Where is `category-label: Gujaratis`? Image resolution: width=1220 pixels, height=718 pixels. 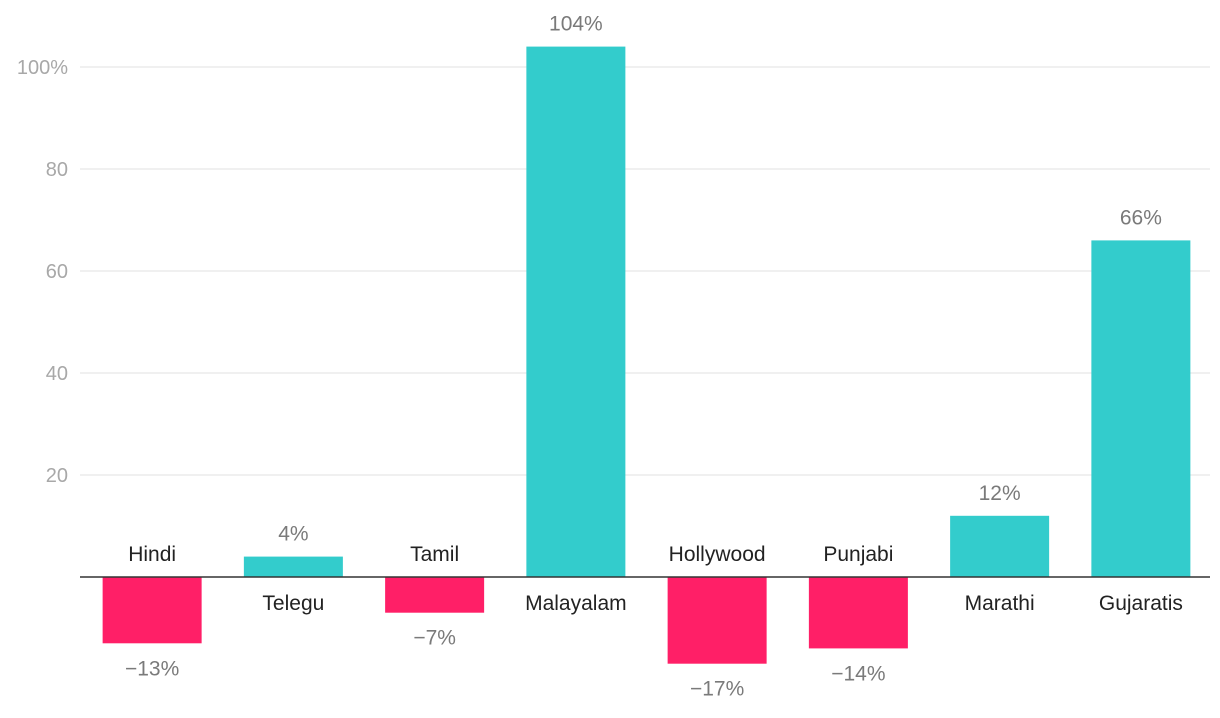 category-label: Gujaratis is located at coordinates (1141, 603).